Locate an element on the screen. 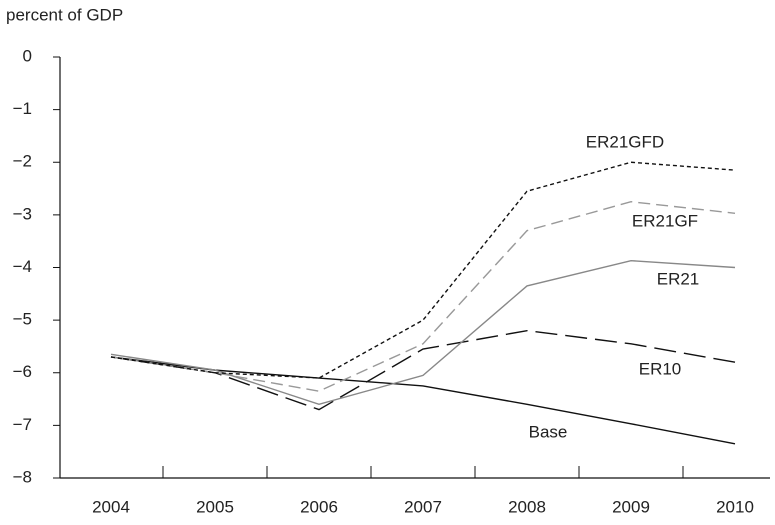 The width and height of the screenshot is (775, 525). x-tick-label: 2007 is located at coordinates (423, 506).